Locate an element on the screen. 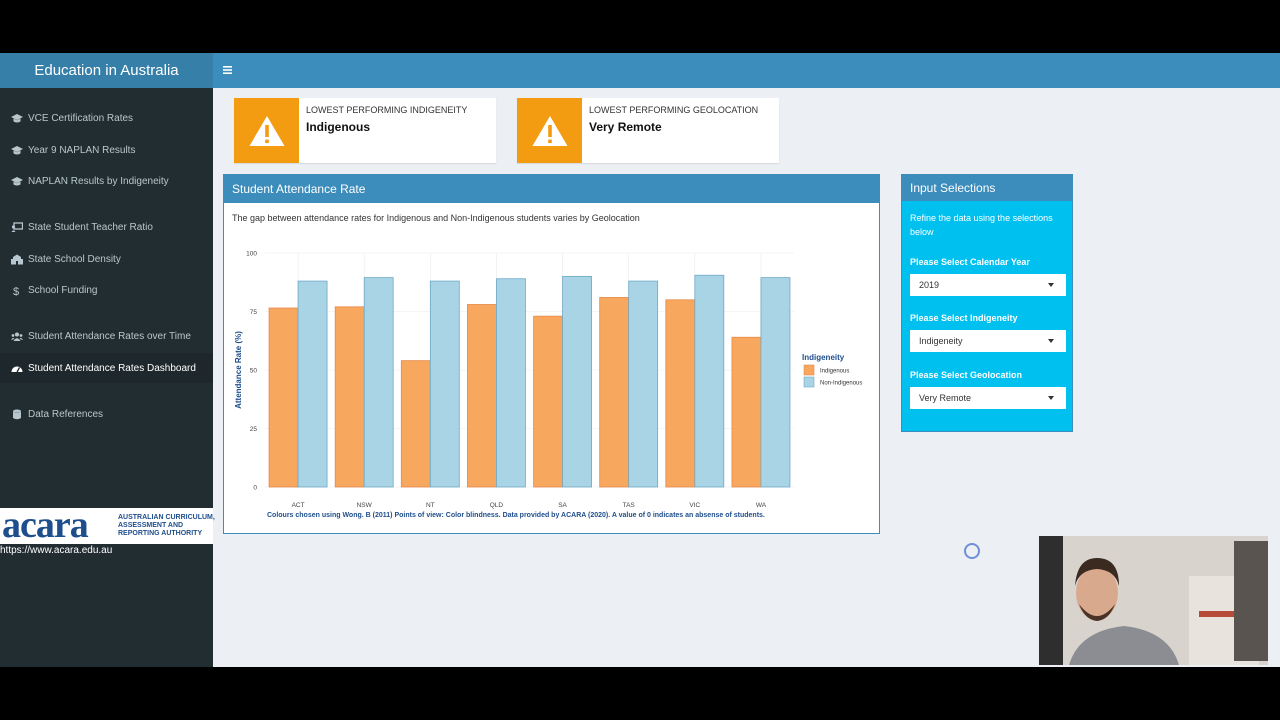 The width and height of the screenshot is (1280, 720). sidebar-item-label: Student Attendance Rates over Time is located at coordinates (109, 336).